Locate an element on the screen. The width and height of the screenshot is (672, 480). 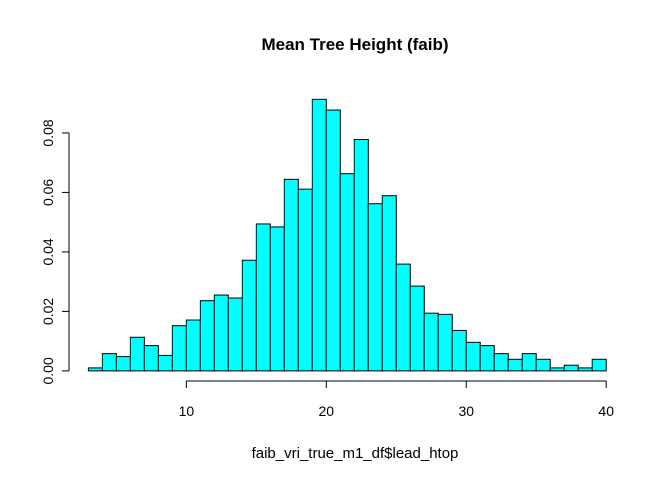
y-tick-label: 0.02 is located at coordinates (48, 311).